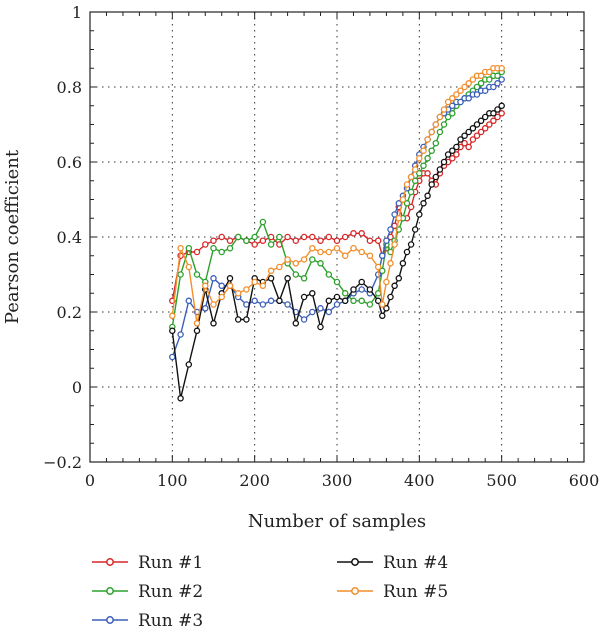 This screenshot has height=636, width=600. Describe the element at coordinates (270, 592) in the screenshot. I see `legend: Run #1 Run #2 Run #3 Run #4 Run #5` at that location.